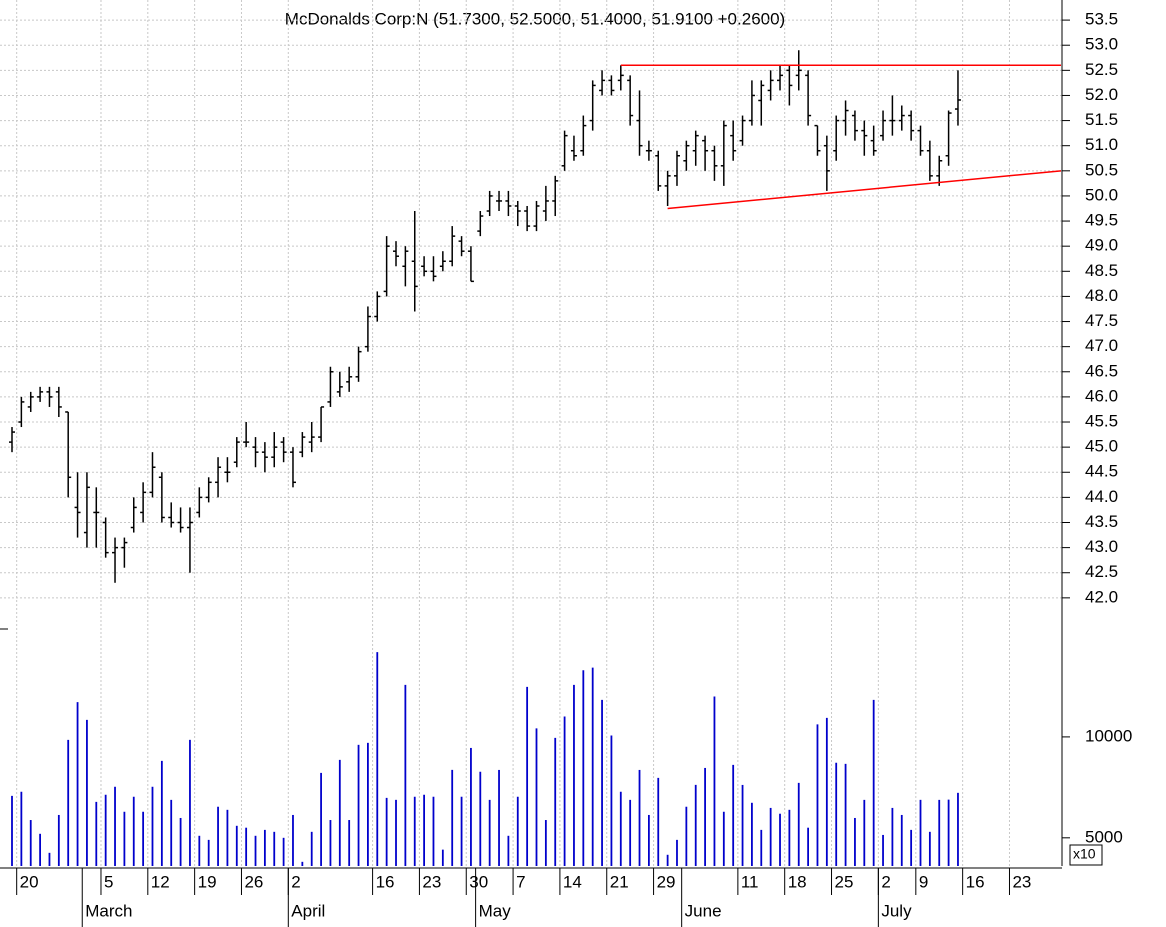  I want to click on x-tick-label: 30, so click(478, 881).